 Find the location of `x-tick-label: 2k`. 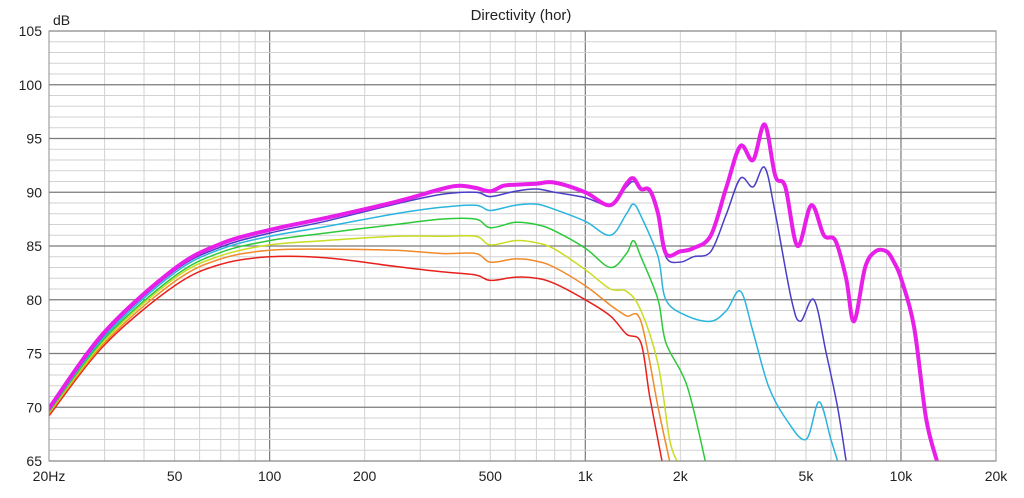

x-tick-label: 2k is located at coordinates (681, 476).